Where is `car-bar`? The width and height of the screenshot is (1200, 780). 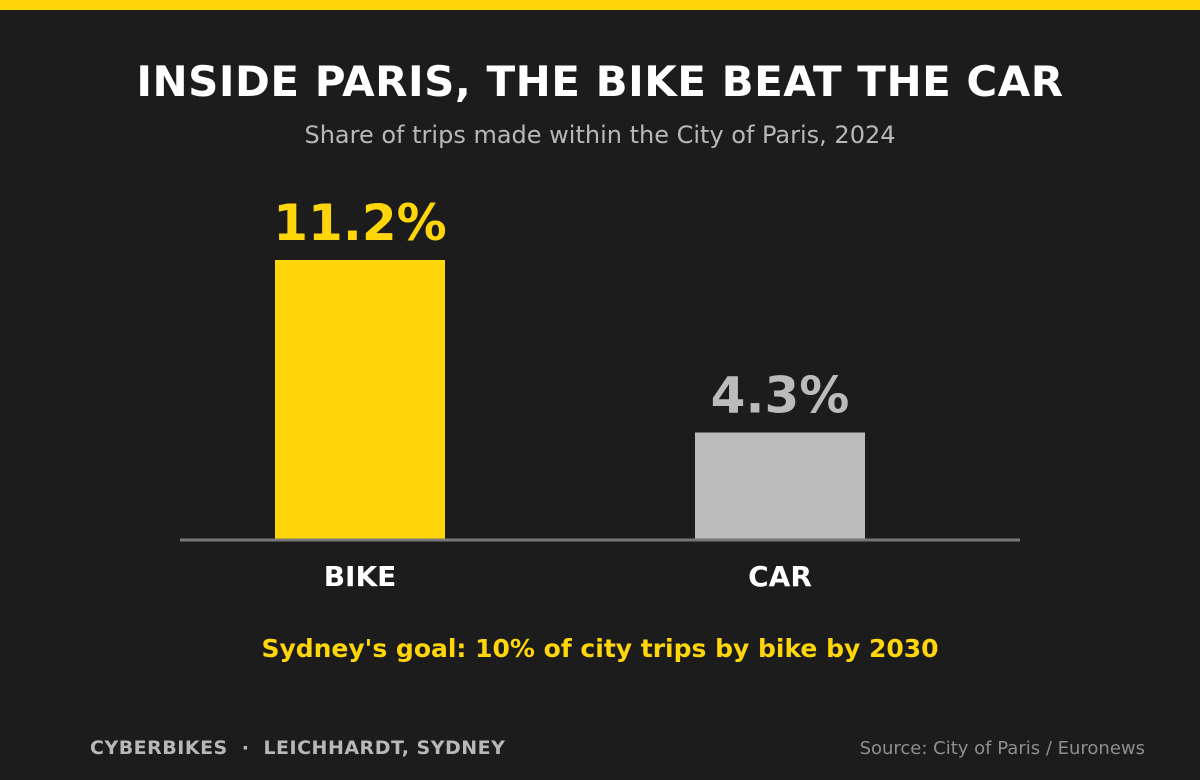
car-bar is located at coordinates (780, 486).